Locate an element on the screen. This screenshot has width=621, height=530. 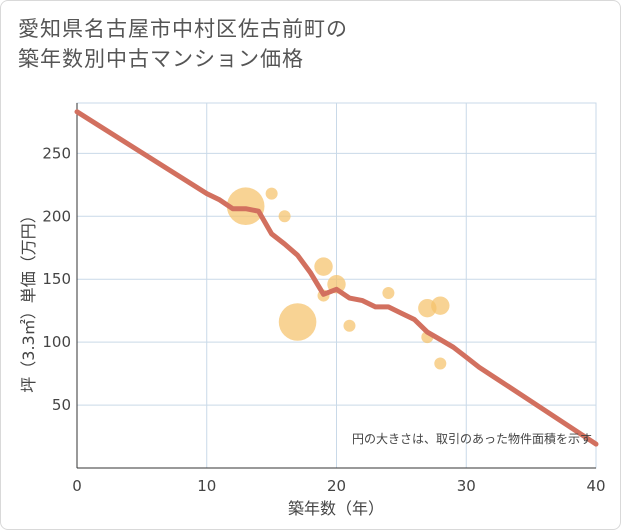
y-tick-label-150: 150 is located at coordinates (56, 279).